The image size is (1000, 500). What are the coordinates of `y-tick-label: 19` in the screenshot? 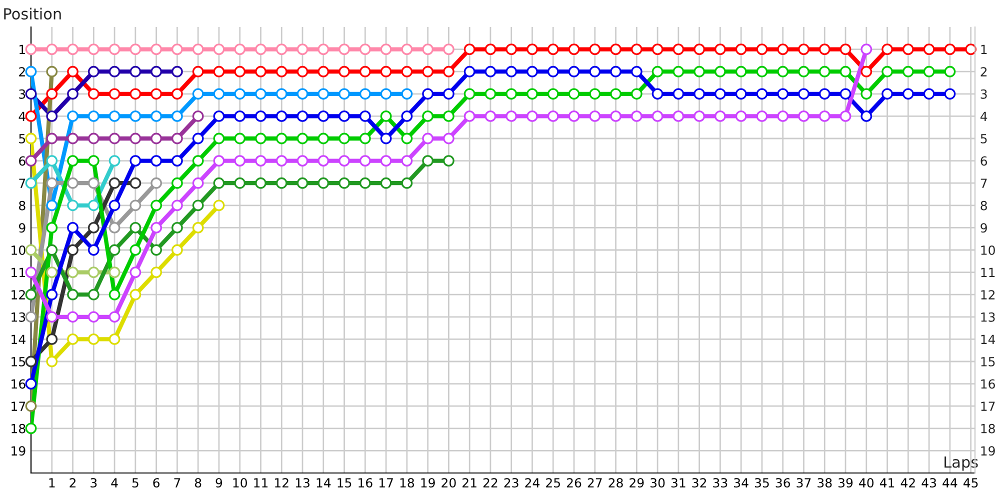 It's located at (19, 451).